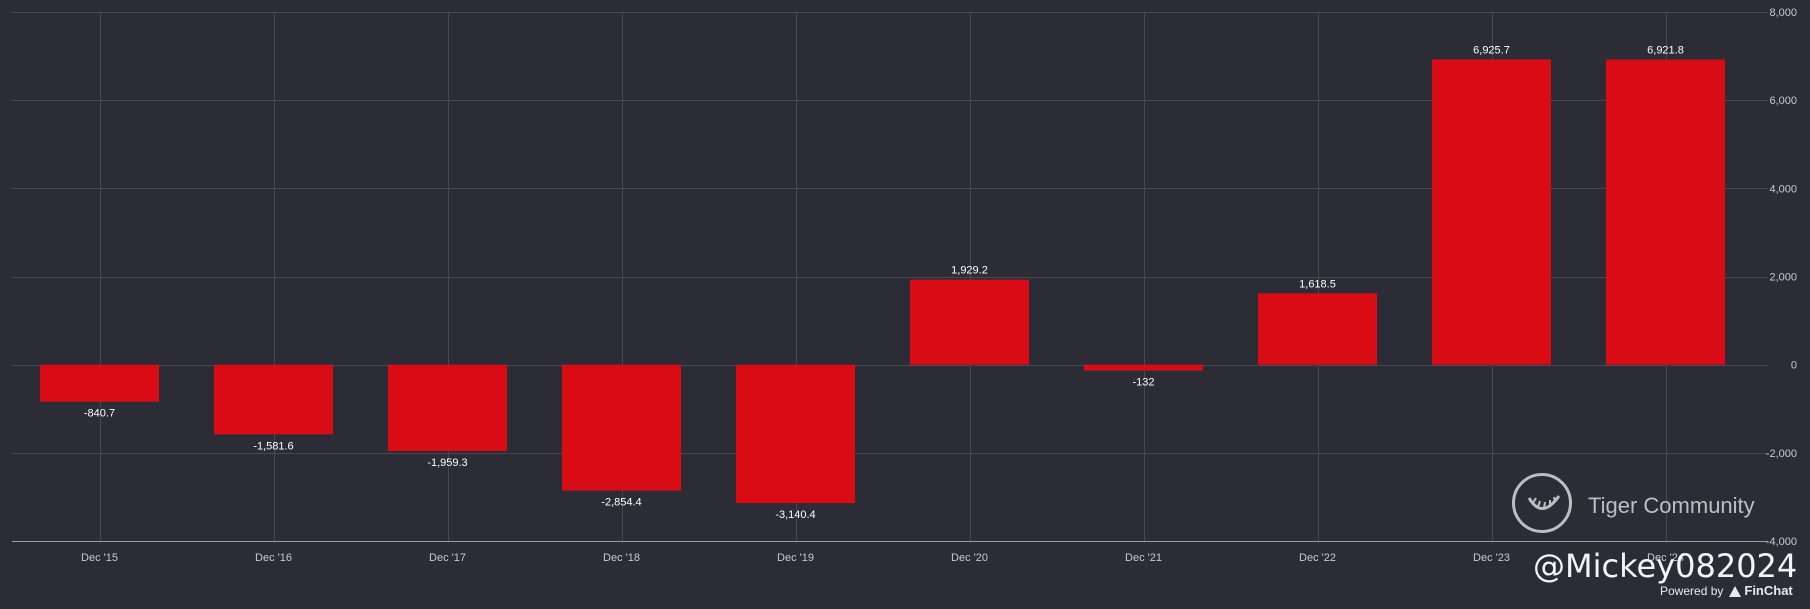 The height and width of the screenshot is (609, 1810). What do you see at coordinates (1143, 558) in the screenshot?
I see `x-tick-label: Dec '21` at bounding box center [1143, 558].